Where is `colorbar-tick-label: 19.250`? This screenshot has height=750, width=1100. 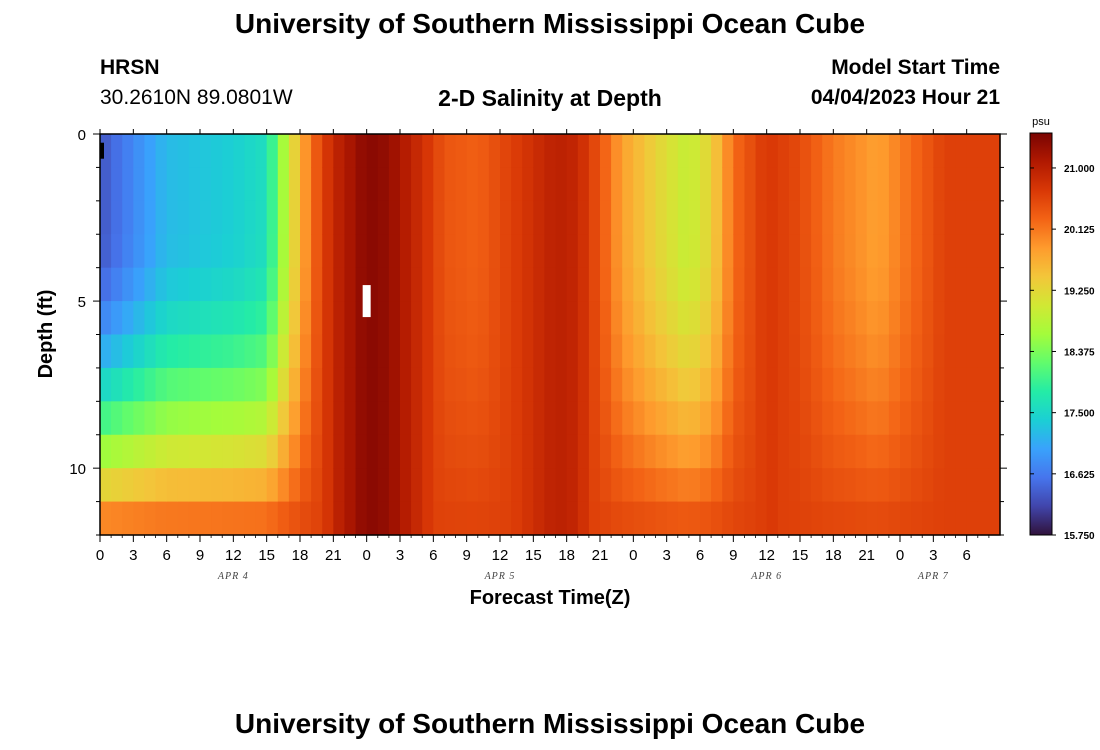 colorbar-tick-label: 19.250 is located at coordinates (1079, 291).